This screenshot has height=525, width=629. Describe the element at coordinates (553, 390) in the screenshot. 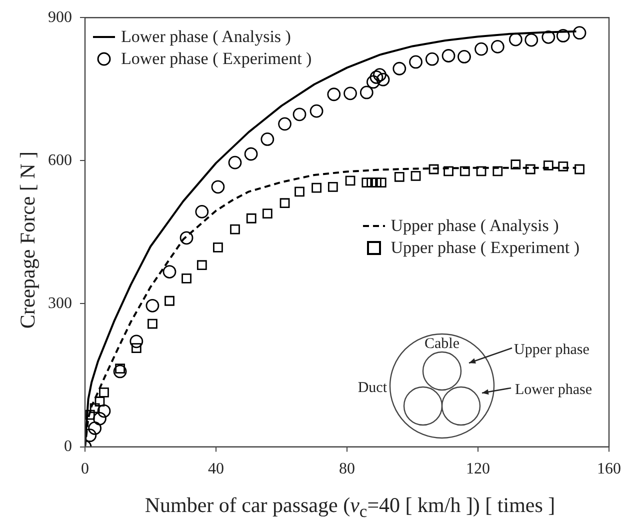

I see `annotation: Lower phase` at that location.